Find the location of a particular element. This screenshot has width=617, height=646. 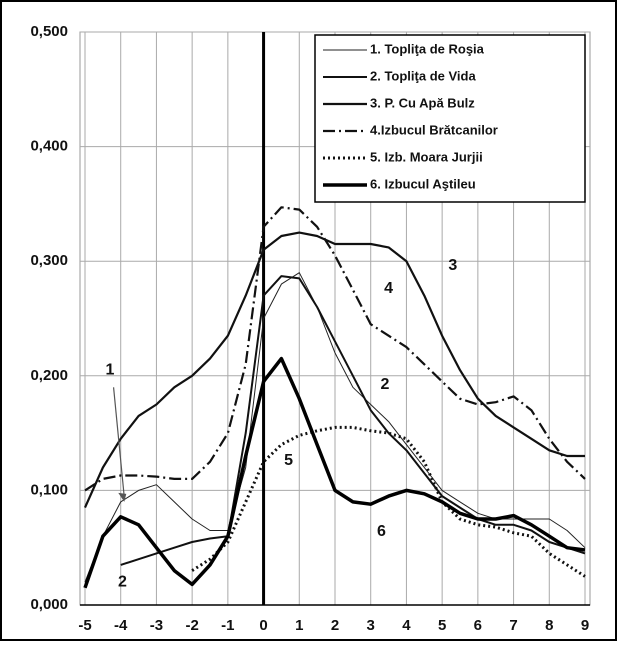

legend-label: 5. Izb. Moara Jurjii is located at coordinates (426, 156).